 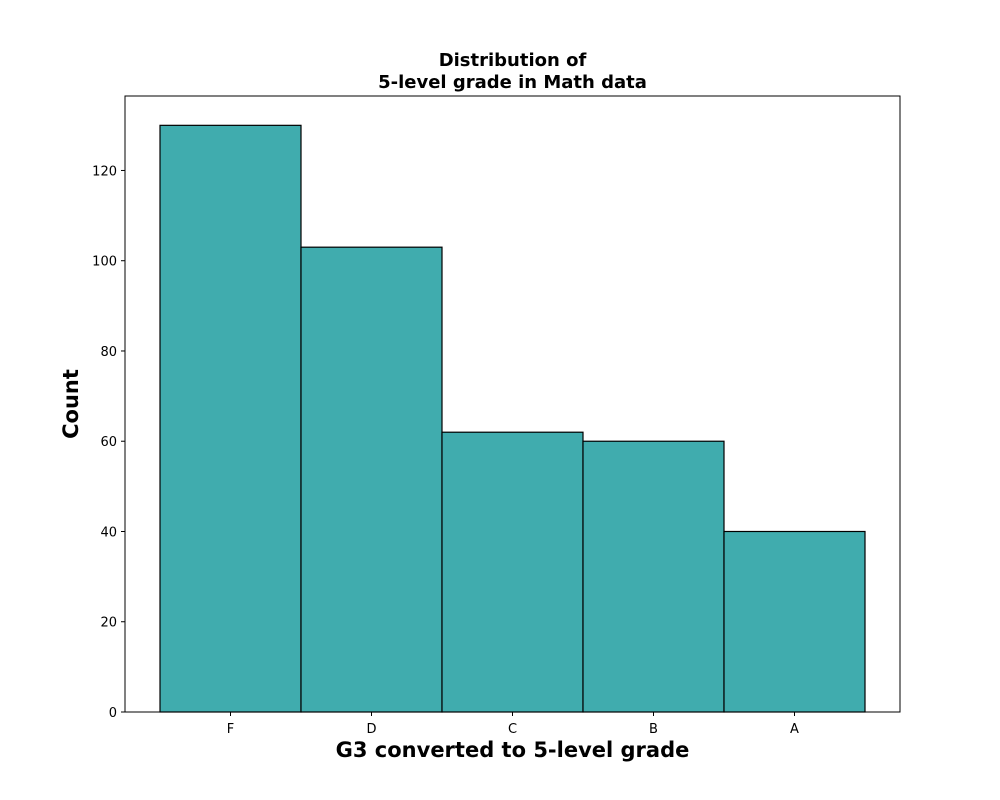 I want to click on bar-B, so click(x=653, y=576).